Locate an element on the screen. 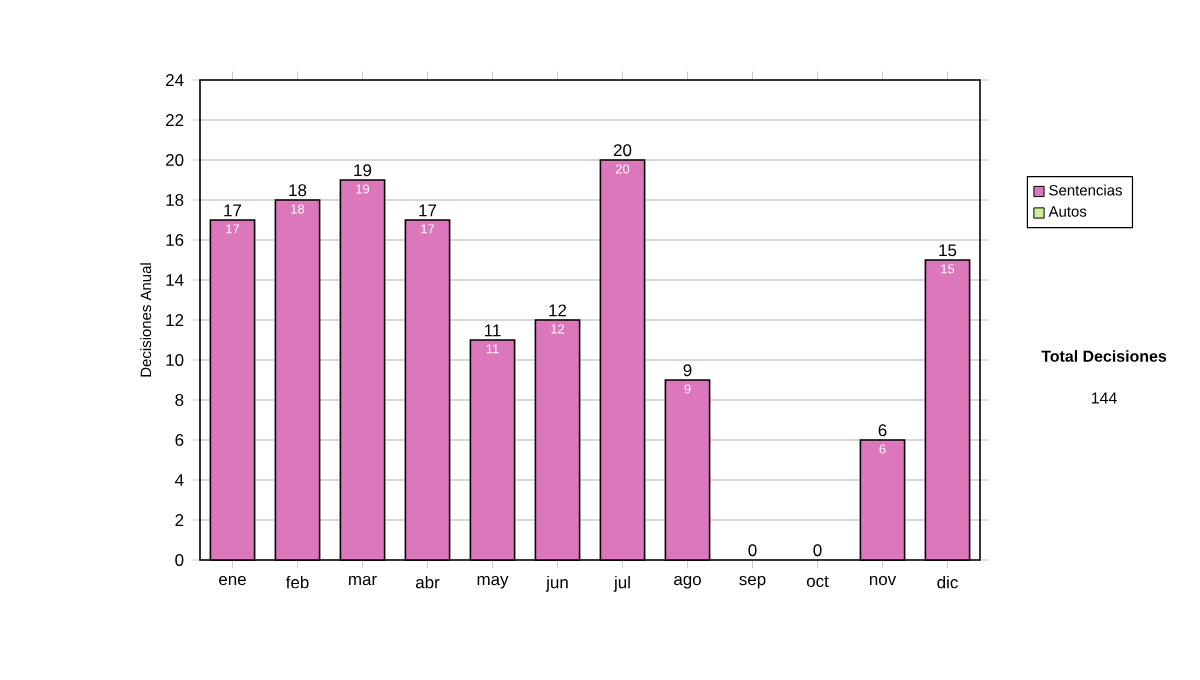 The width and height of the screenshot is (1200, 680). y-tick-label: 18 is located at coordinates (175, 200).